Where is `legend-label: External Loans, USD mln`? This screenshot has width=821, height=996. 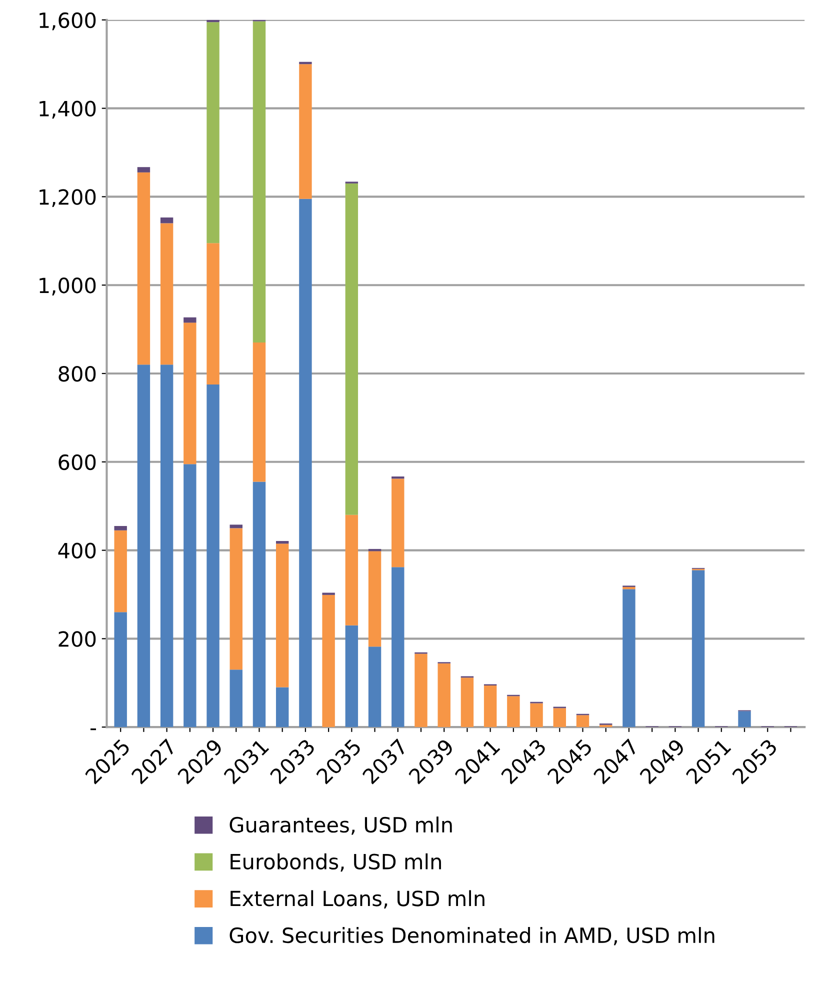 legend-label: External Loans, USD mln is located at coordinates (357, 899).